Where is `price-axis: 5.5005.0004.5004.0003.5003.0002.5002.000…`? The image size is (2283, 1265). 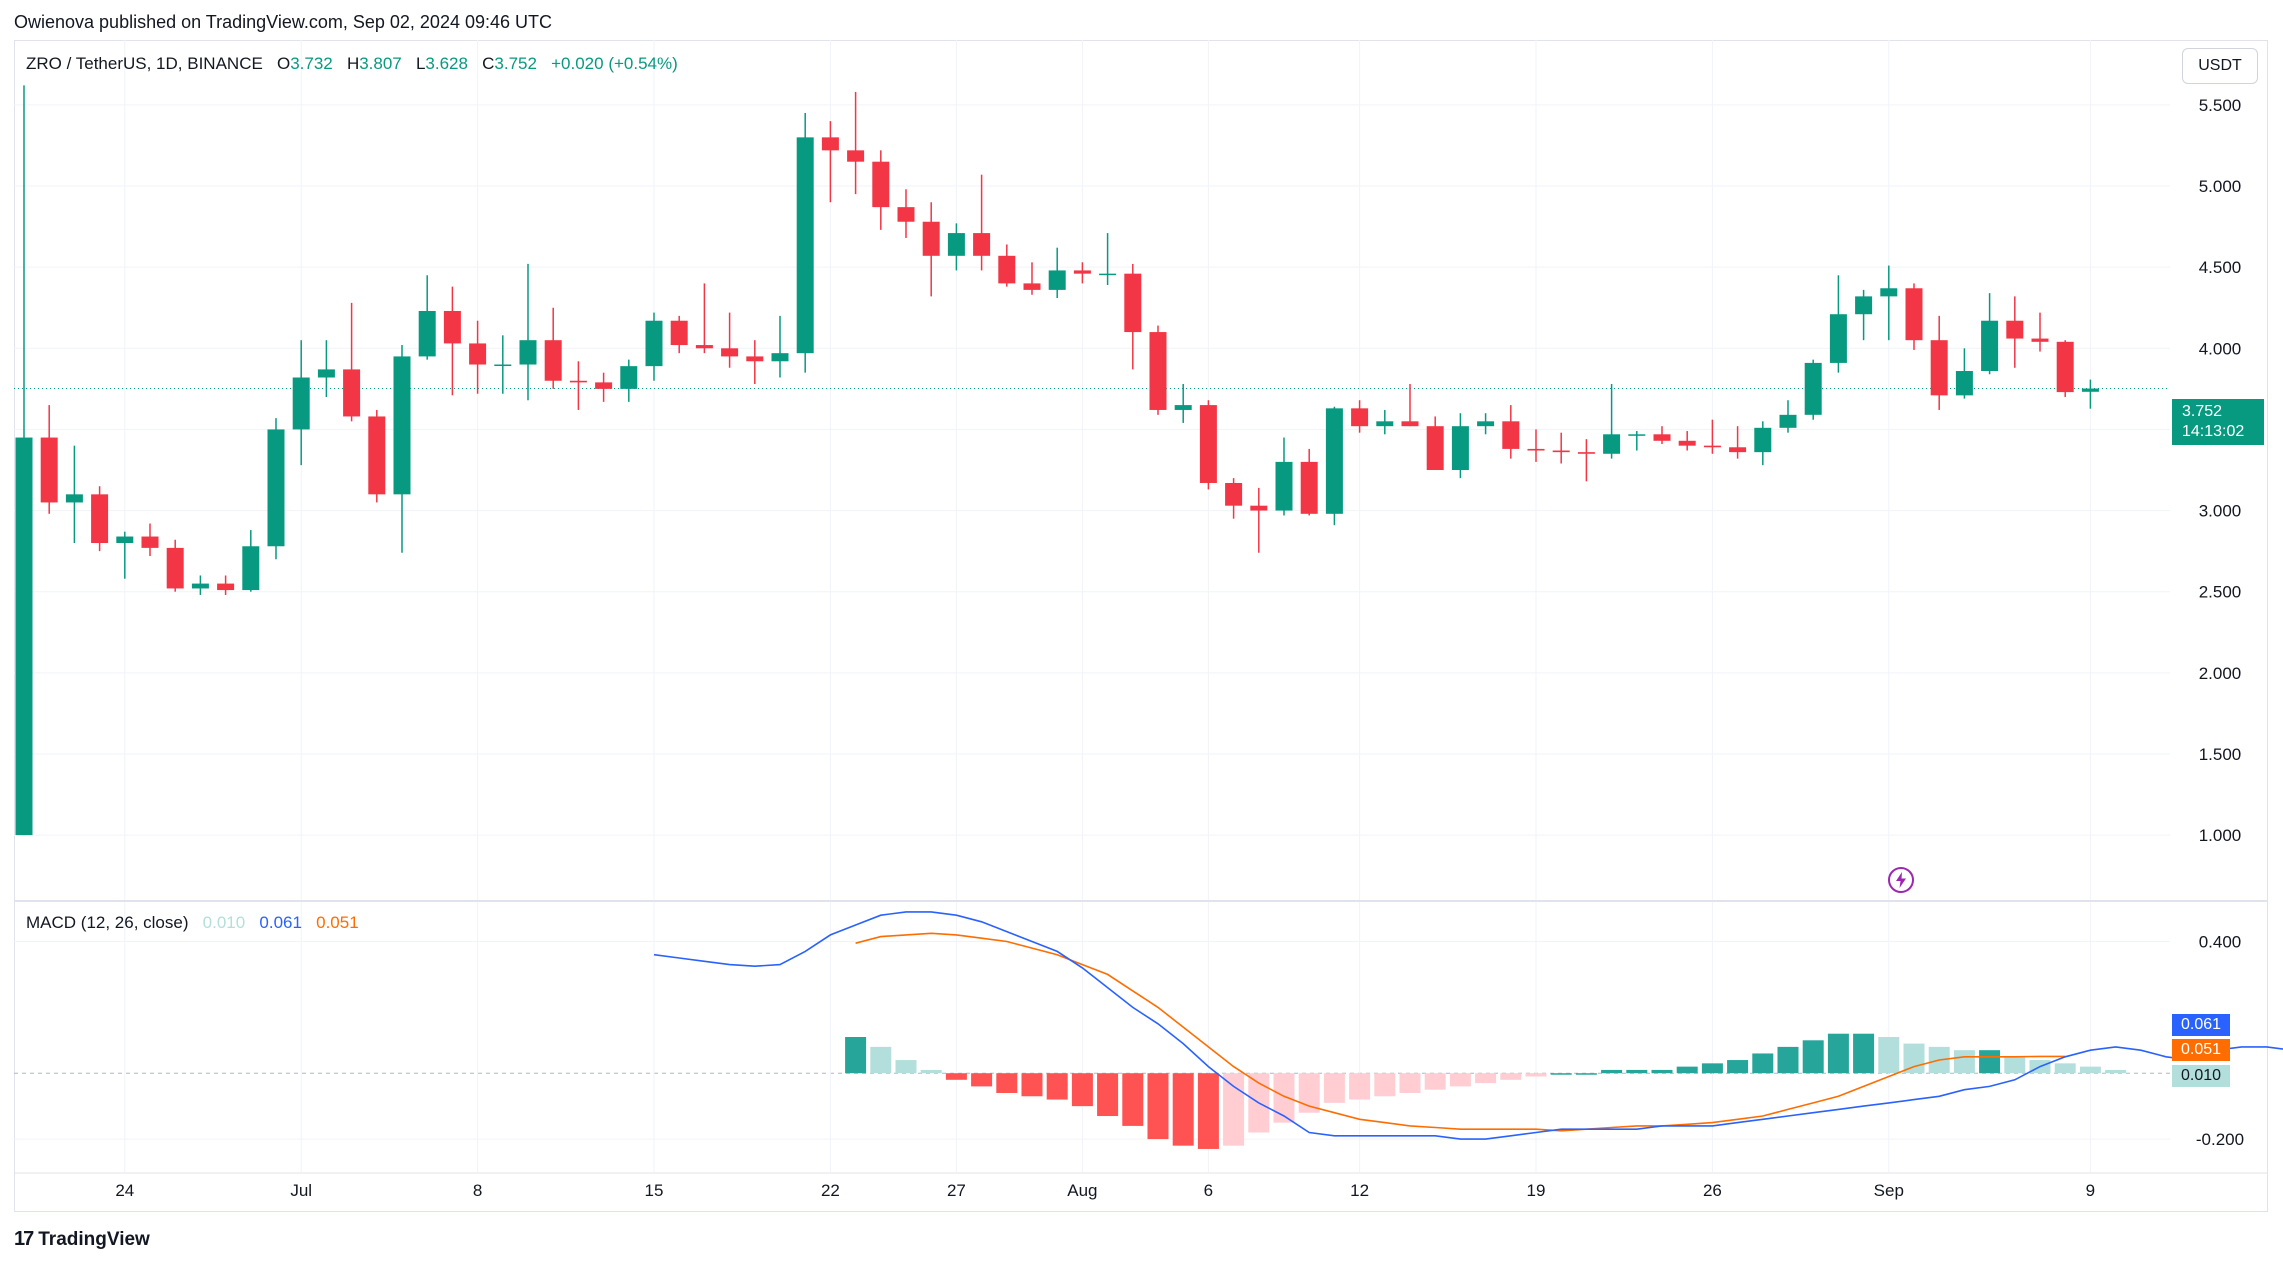 price-axis: 5.5005.0004.5004.0003.5003.0002.5002.000… is located at coordinates (2220, 470).